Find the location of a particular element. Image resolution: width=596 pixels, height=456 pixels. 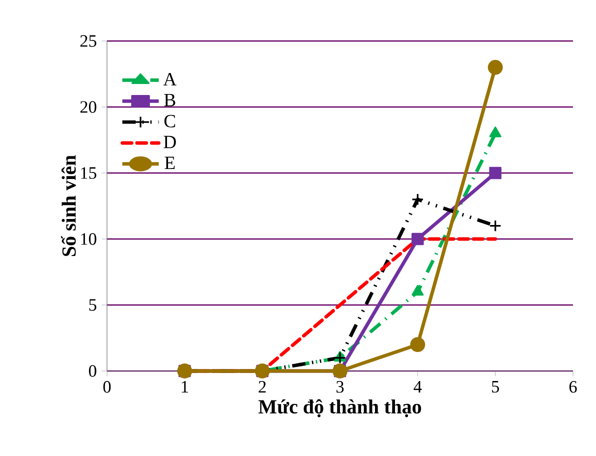

y-axis-title: Số sinh viên is located at coordinates (68, 205).